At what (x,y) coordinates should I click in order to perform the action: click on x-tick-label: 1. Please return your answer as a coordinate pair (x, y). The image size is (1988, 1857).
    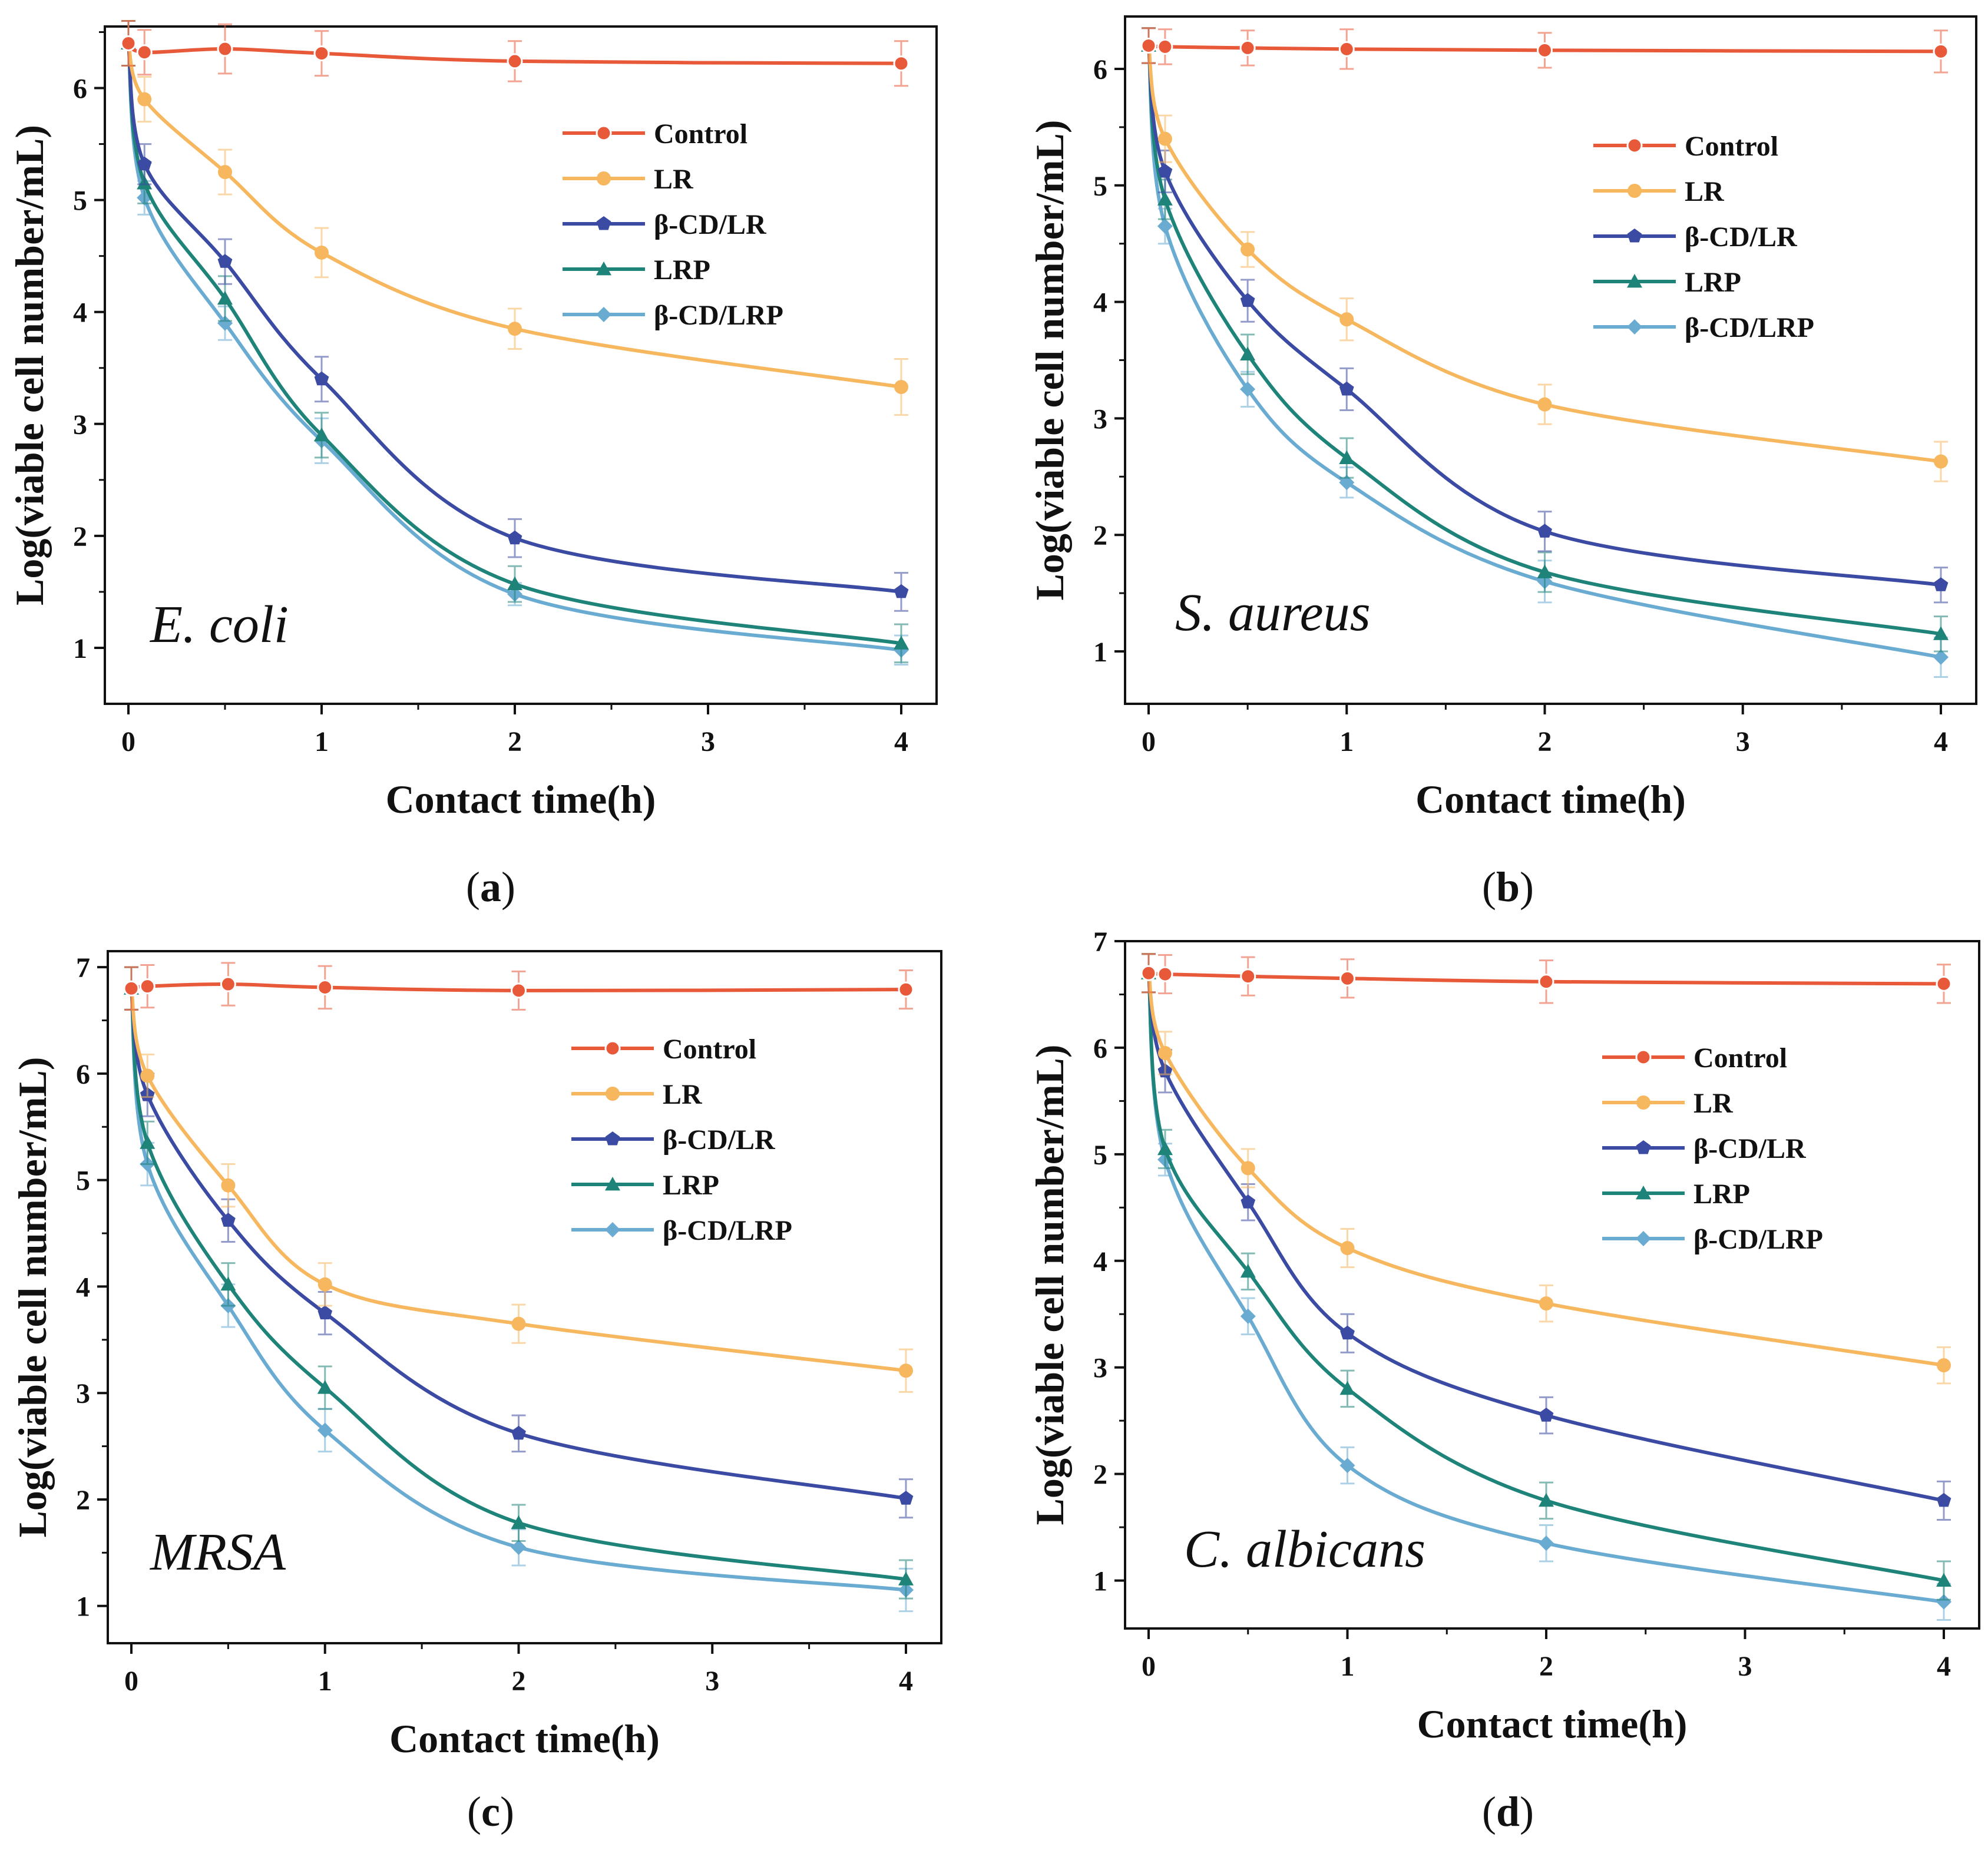
    Looking at the image, I should click on (1346, 741).